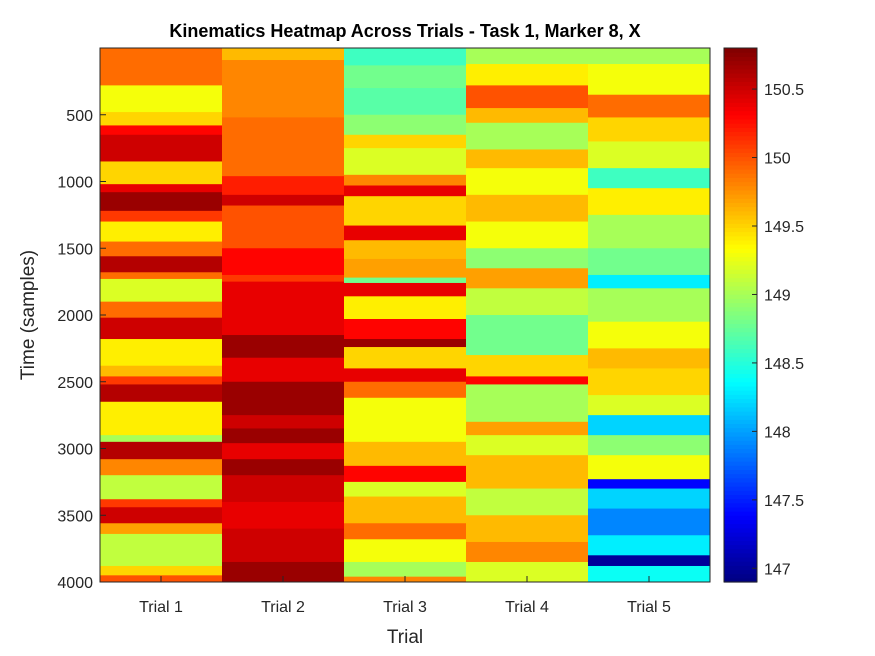 The width and height of the screenshot is (875, 656). Describe the element at coordinates (161, 607) in the screenshot. I see `x-tick-label: Trial 1` at that location.